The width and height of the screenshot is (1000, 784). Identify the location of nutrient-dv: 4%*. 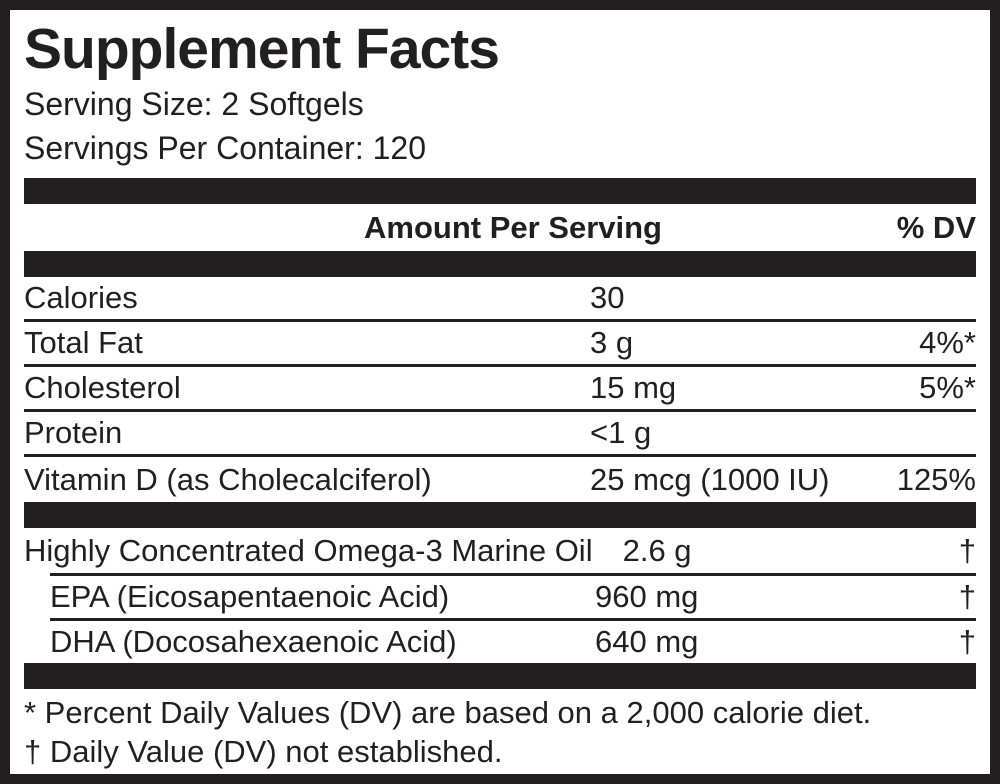
(947, 342).